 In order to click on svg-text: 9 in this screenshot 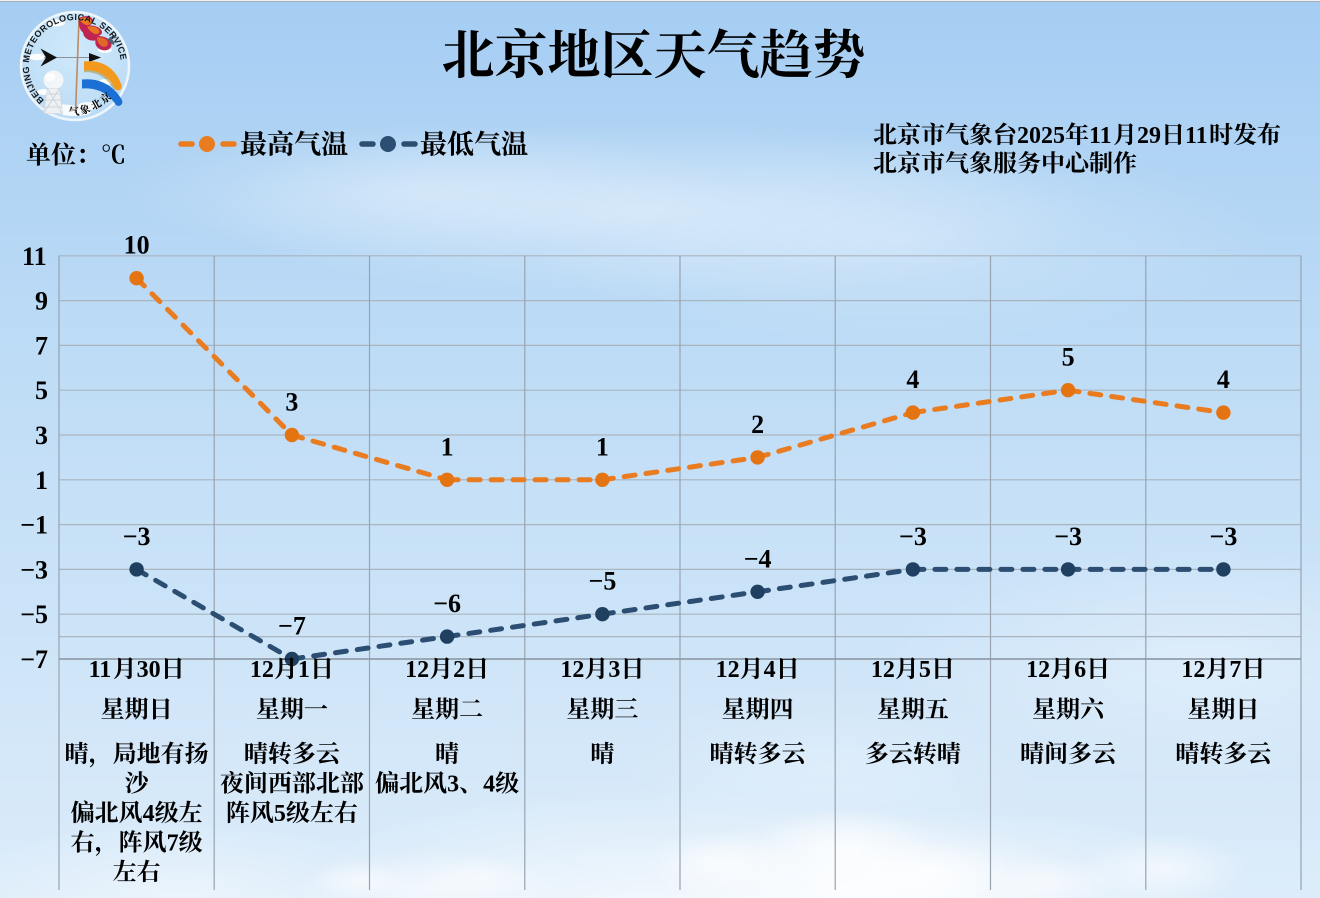, I will do `click(41, 301)`.